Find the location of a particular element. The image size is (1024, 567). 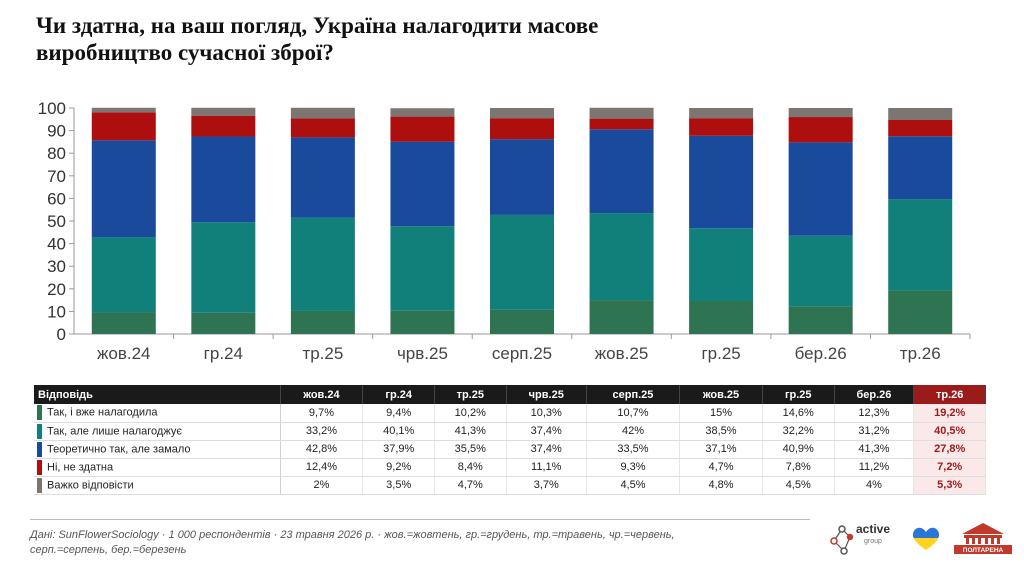

y-tick-label: 70 is located at coordinates (56, 176).